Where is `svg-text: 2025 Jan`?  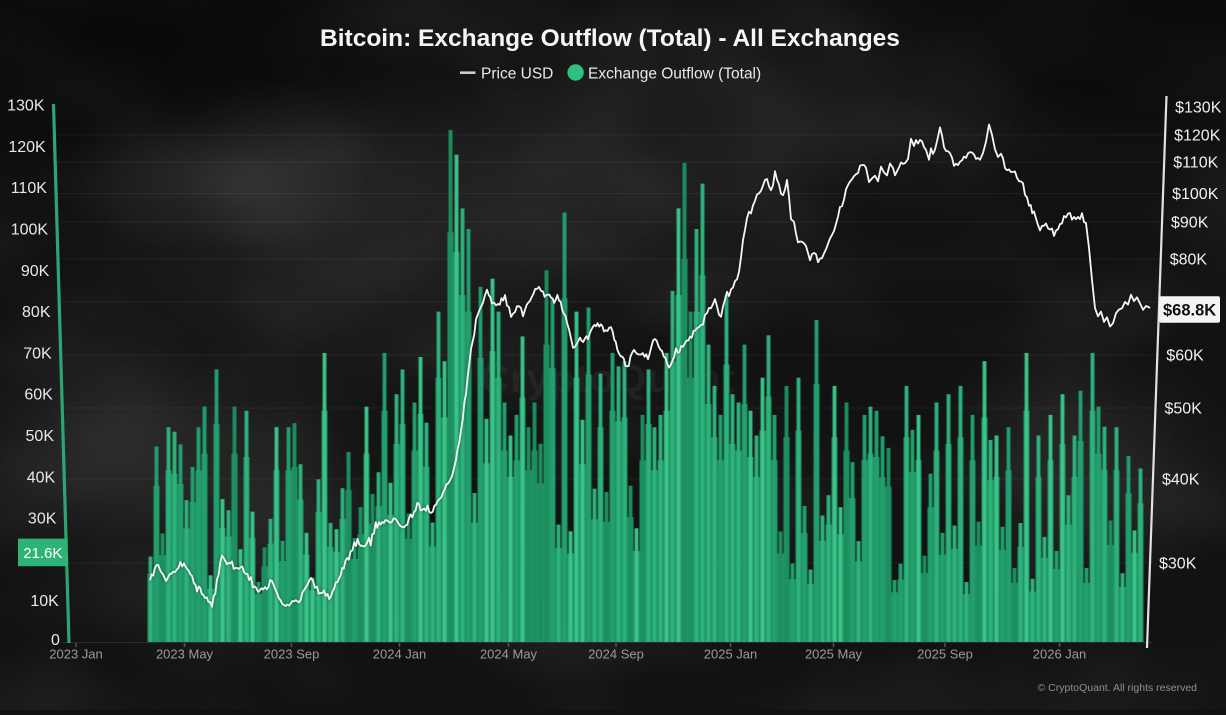 svg-text: 2025 Jan is located at coordinates (731, 654).